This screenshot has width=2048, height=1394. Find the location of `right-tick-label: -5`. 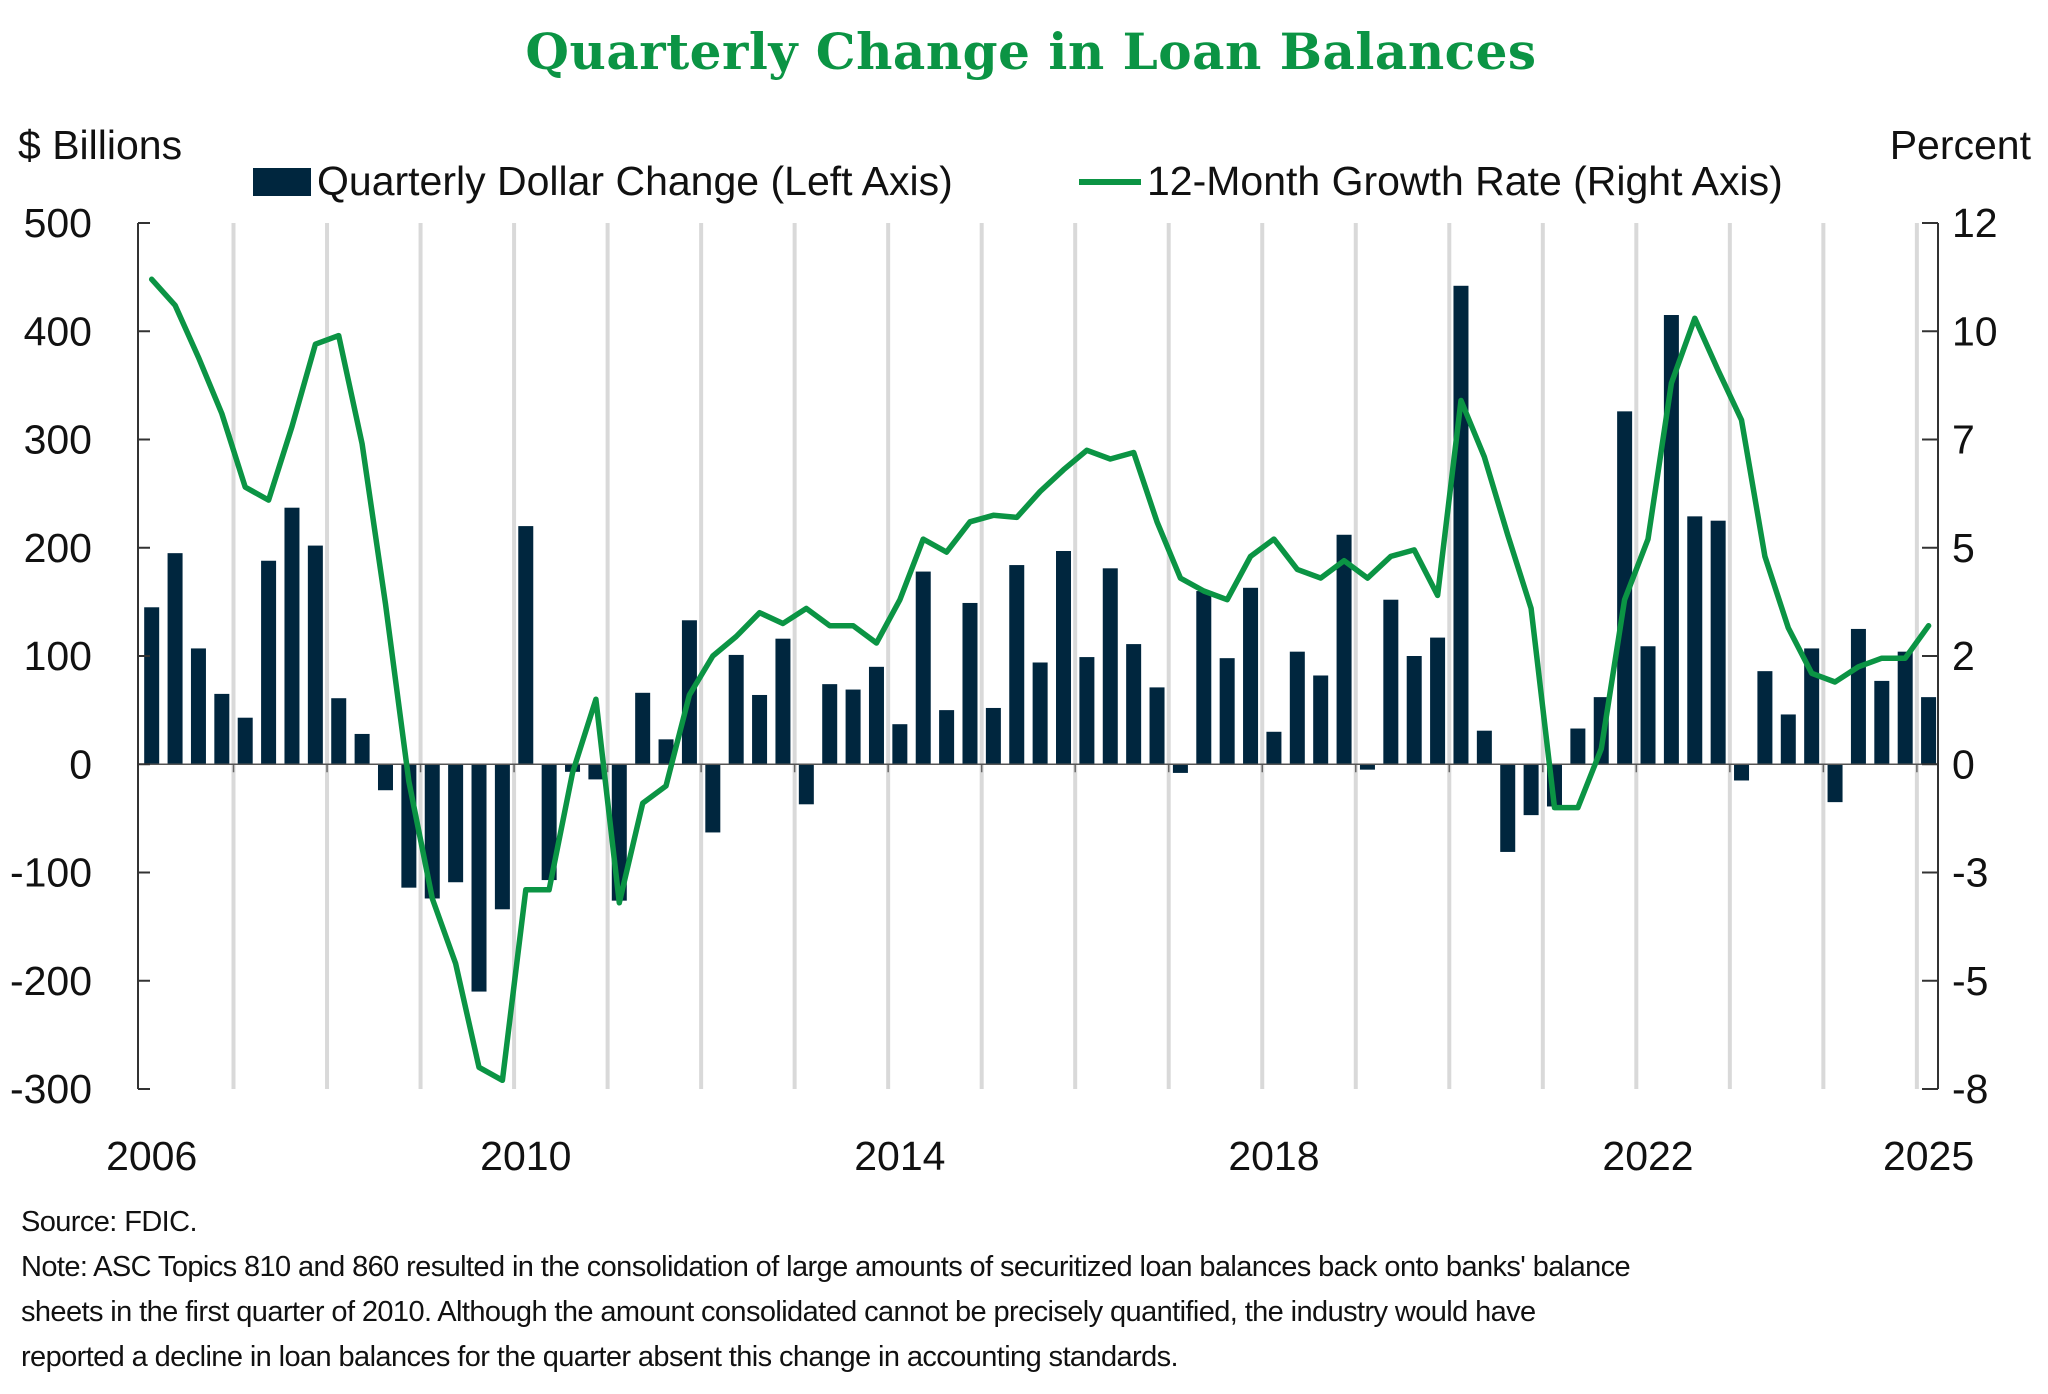

right-tick-label: -5 is located at coordinates (1970, 981).